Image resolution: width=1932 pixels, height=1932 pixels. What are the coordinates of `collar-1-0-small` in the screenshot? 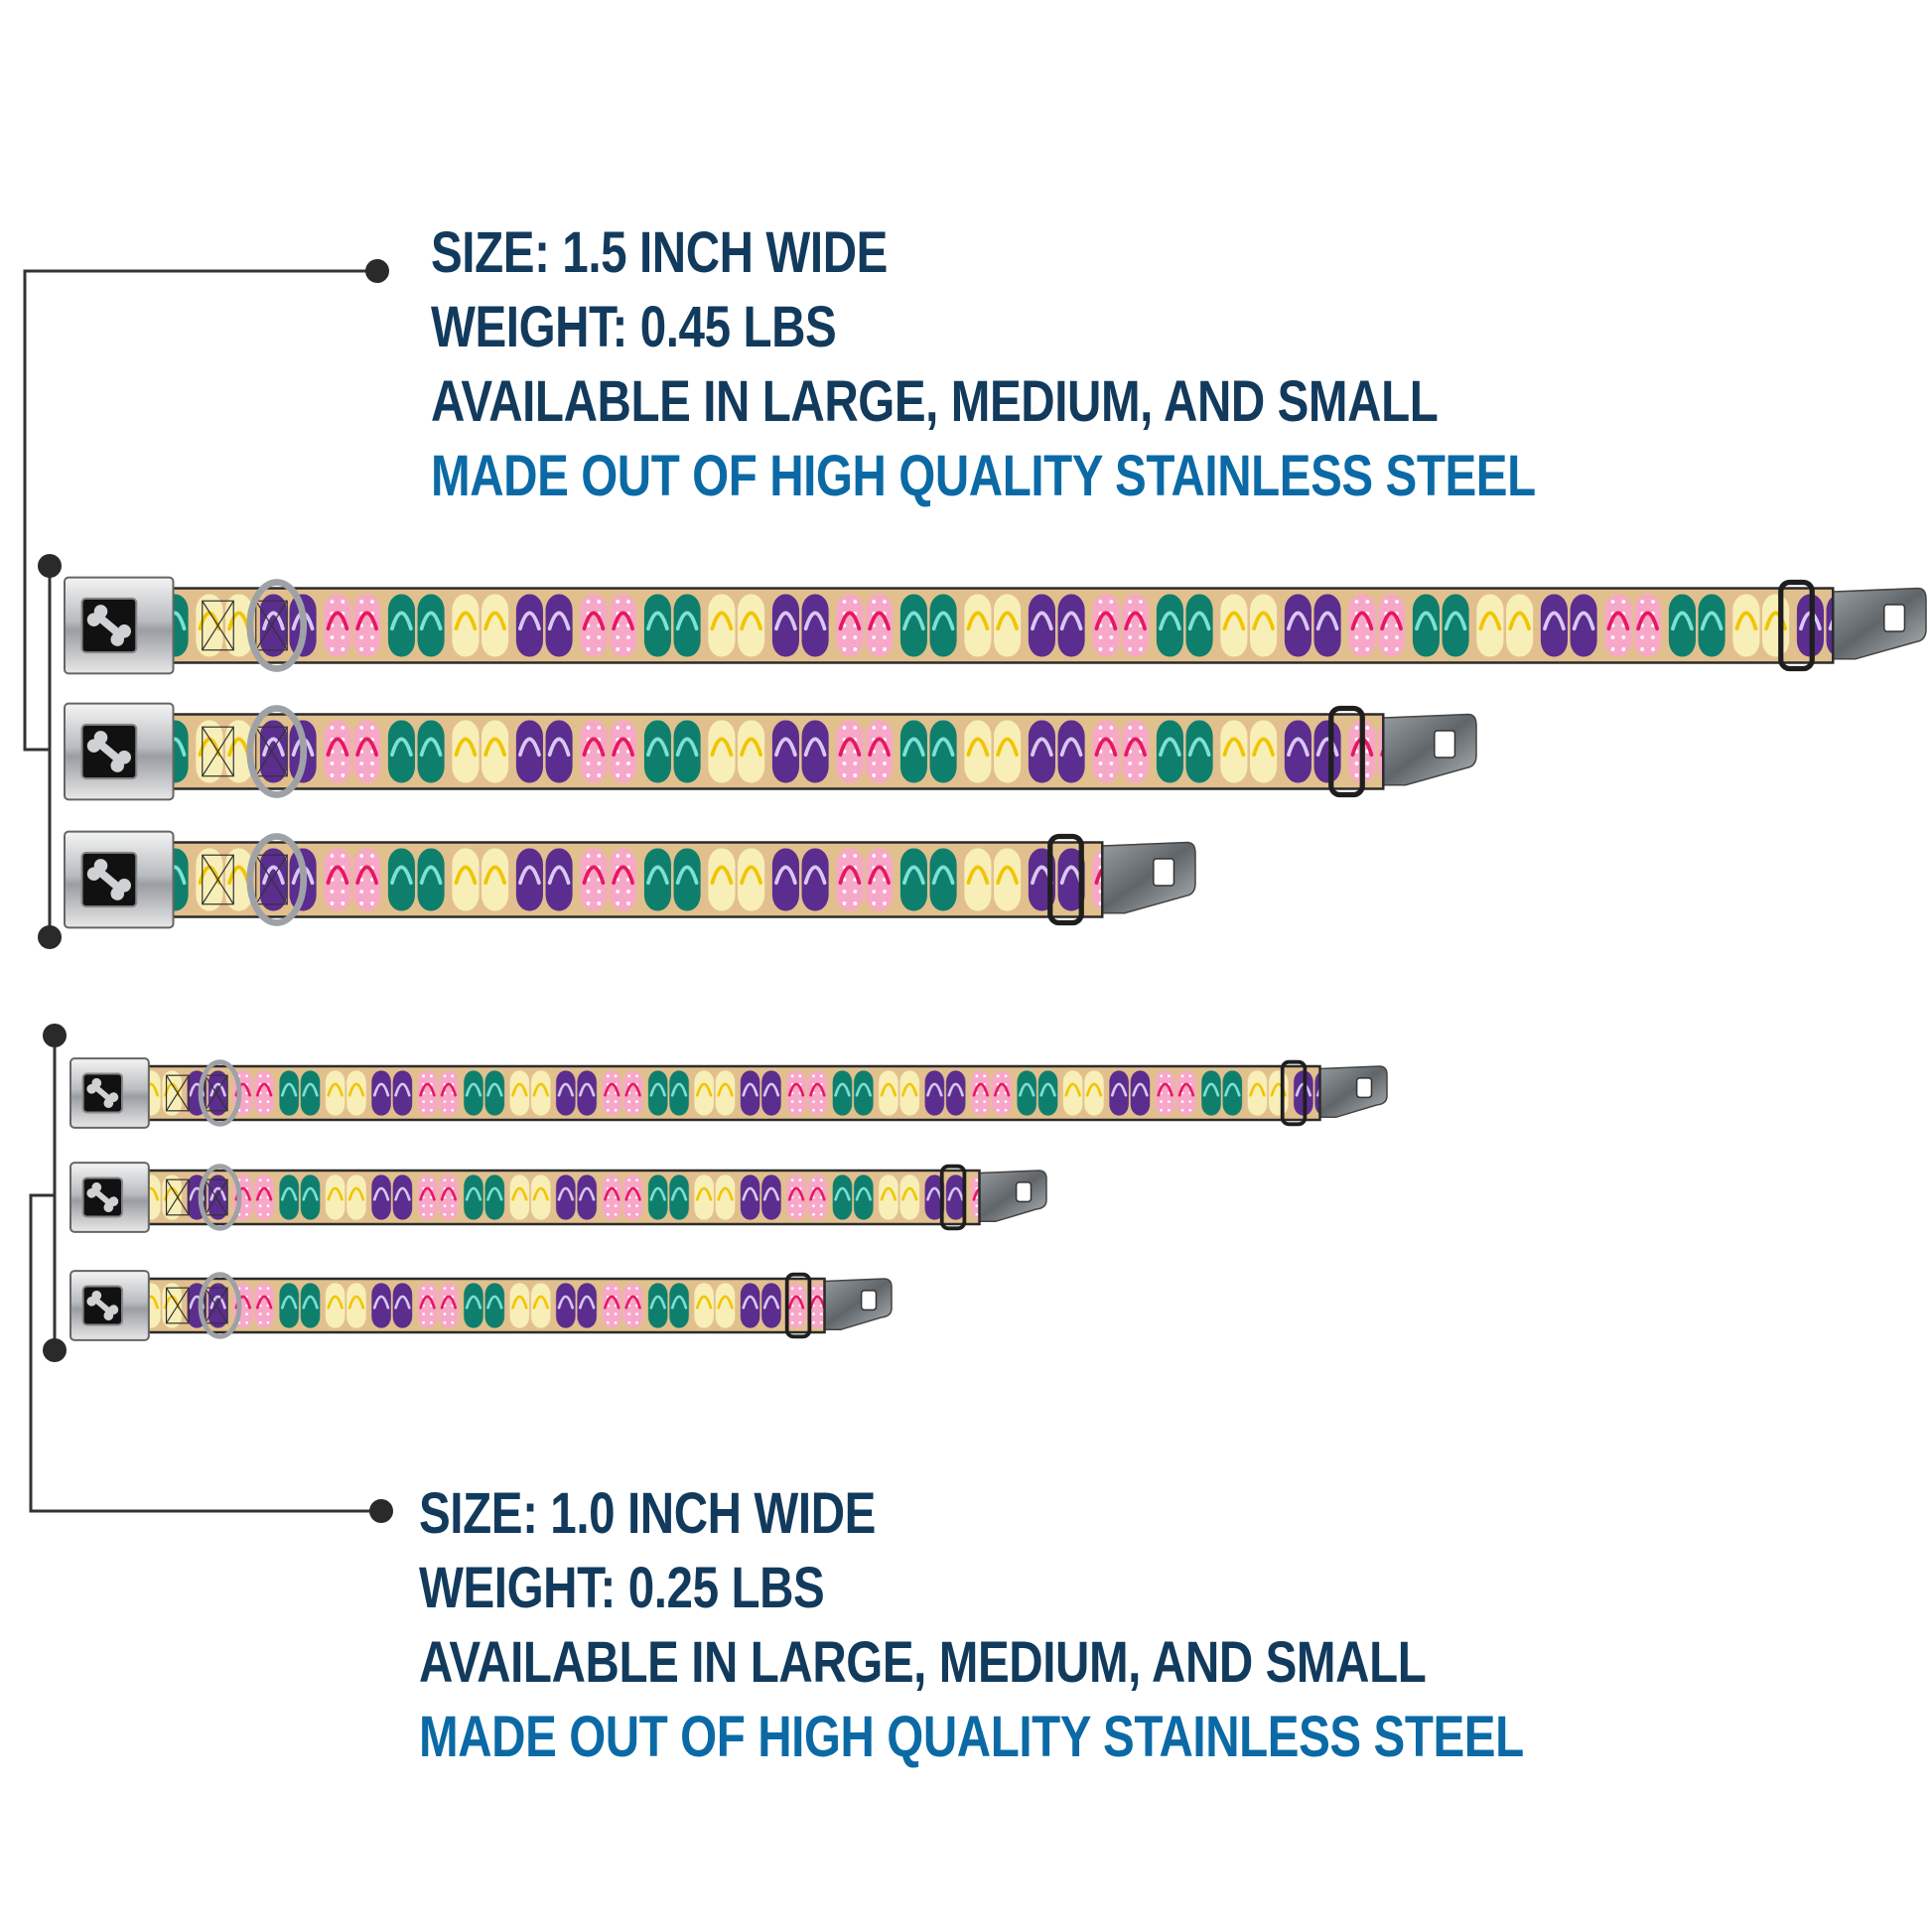 It's located at (481, 1305).